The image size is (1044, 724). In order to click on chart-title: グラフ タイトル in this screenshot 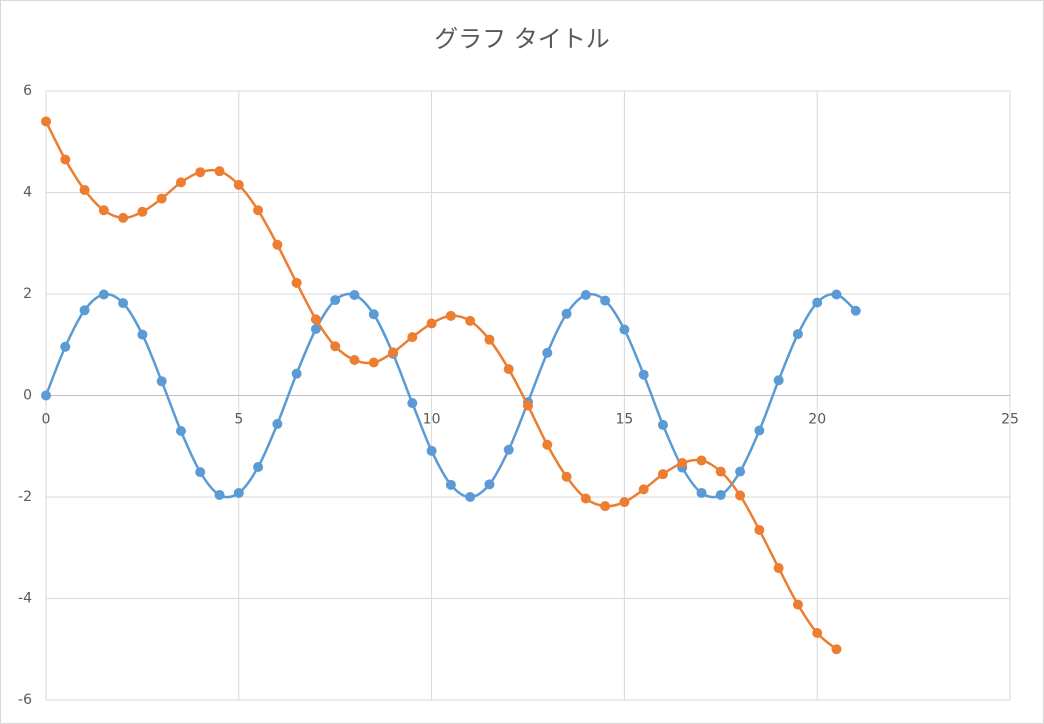, I will do `click(522, 39)`.